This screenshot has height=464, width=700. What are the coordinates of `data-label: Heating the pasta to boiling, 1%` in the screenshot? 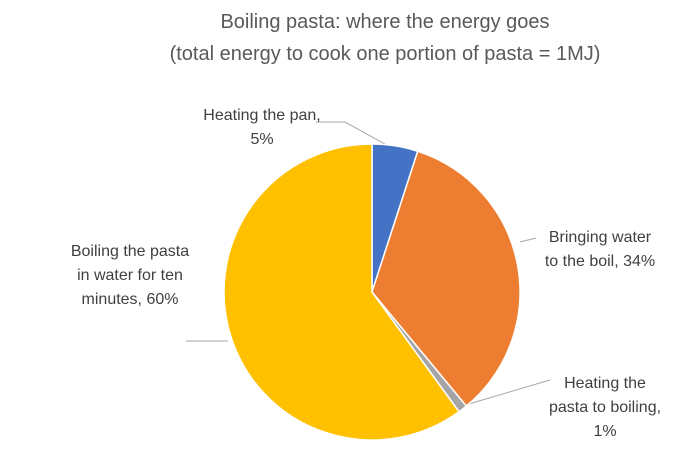 It's located at (605, 407).